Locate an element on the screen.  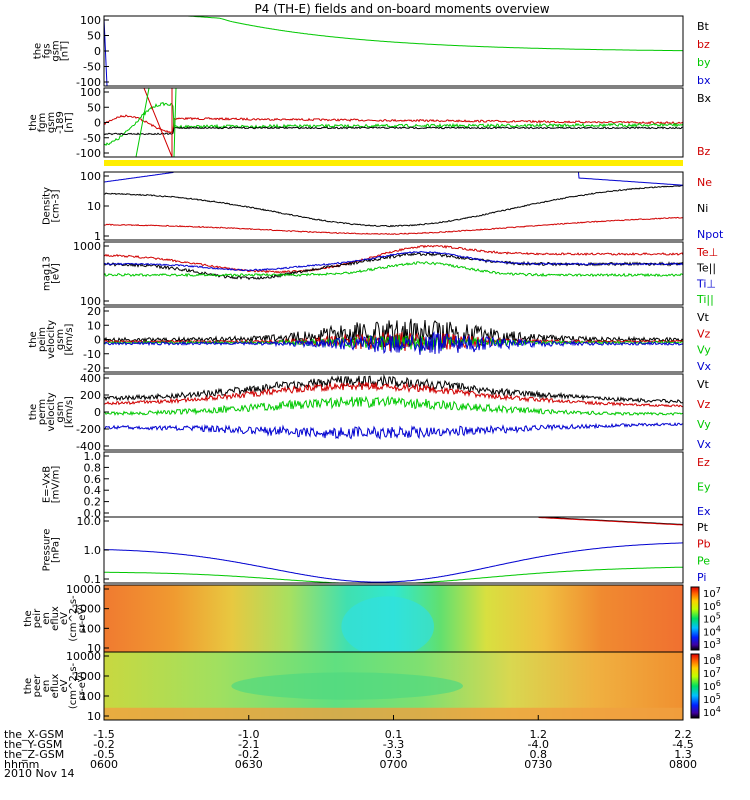
x-row-label: the_Y-GSM is located at coordinates (33, 744).